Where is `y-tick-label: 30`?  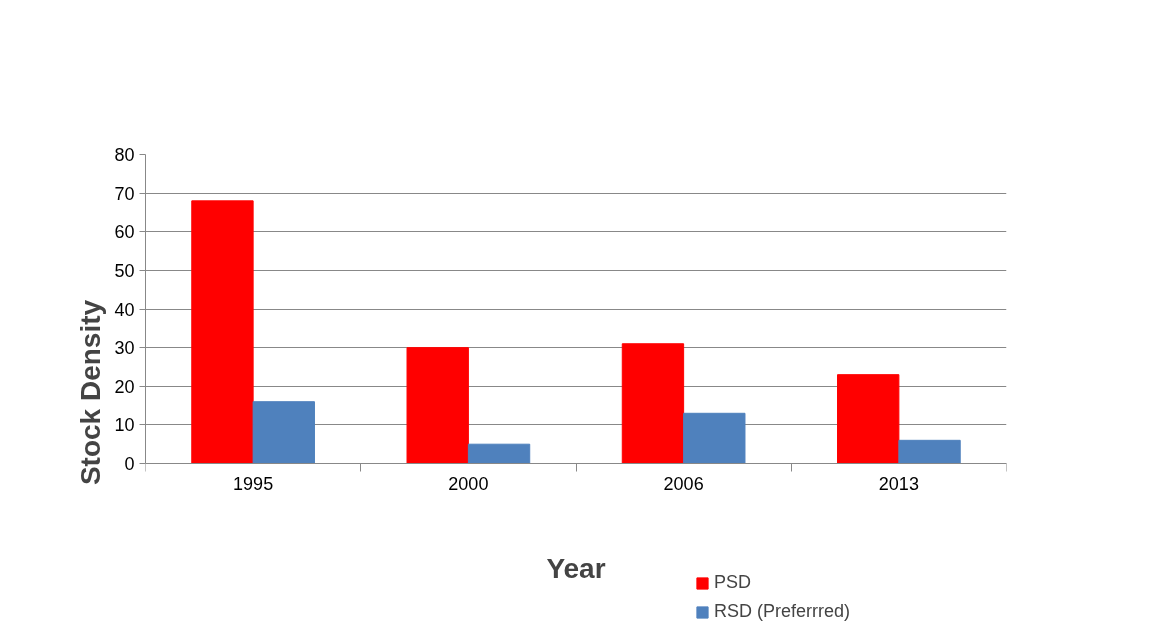
y-tick-label: 30 is located at coordinates (124, 348).